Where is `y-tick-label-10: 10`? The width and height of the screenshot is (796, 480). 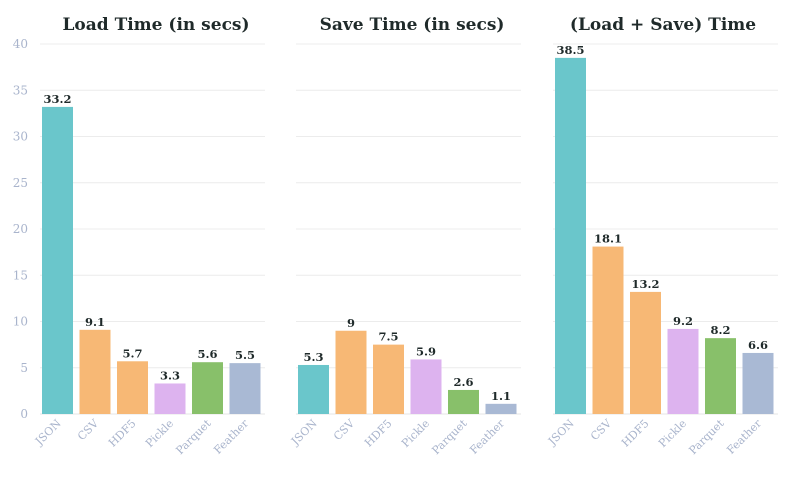
y-tick-label-10: 10 is located at coordinates (20, 322).